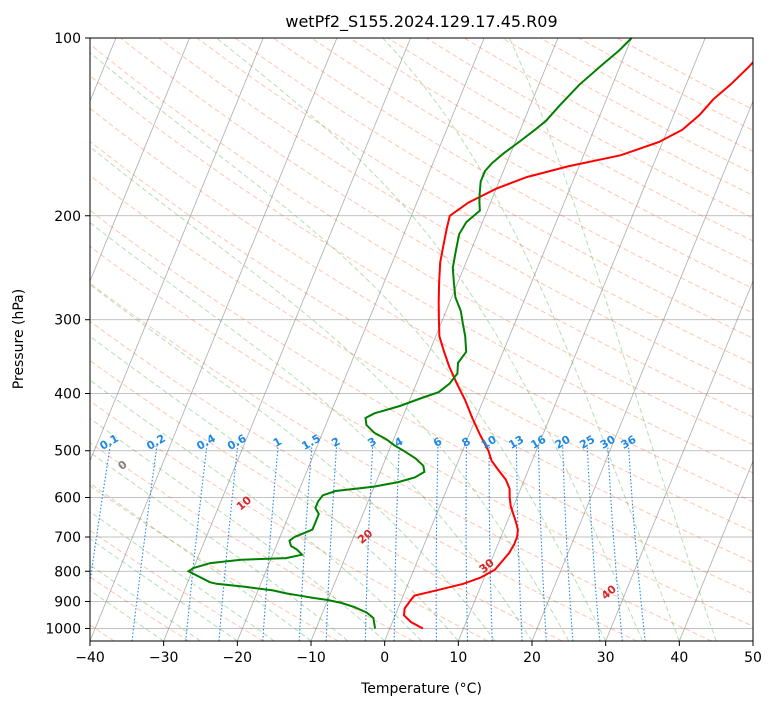 This screenshot has width=775, height=712. I want to click on x-tick-label: 40, so click(679, 658).